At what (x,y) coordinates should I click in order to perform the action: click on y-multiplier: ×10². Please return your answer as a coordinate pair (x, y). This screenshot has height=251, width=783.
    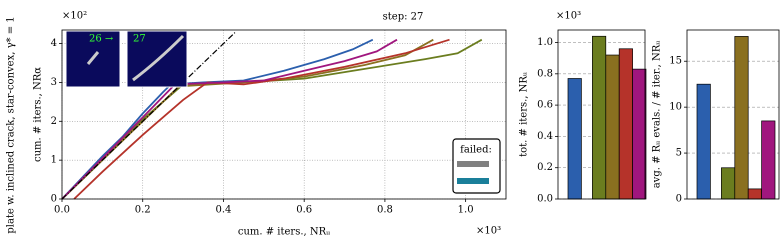
    Looking at the image, I should click on (74, 16).